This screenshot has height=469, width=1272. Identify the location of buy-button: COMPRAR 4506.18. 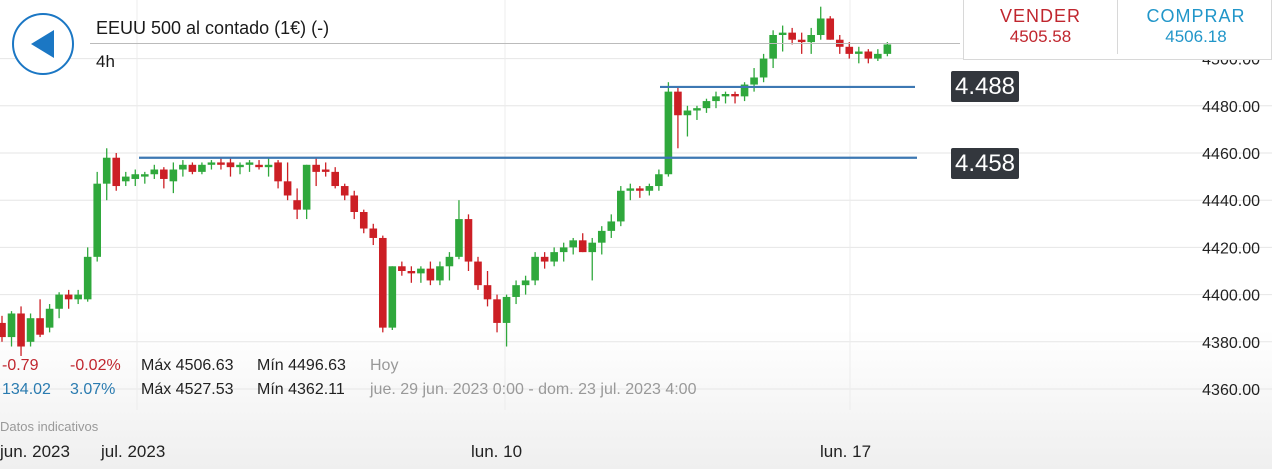
(1195, 26).